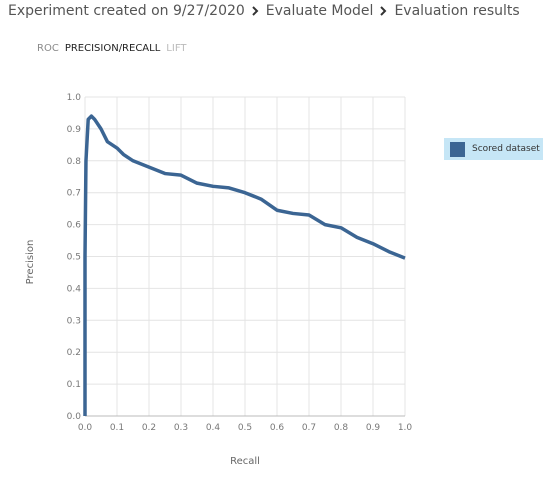 The image size is (559, 496). I want to click on x-tick-label: 0.5, so click(245, 428).